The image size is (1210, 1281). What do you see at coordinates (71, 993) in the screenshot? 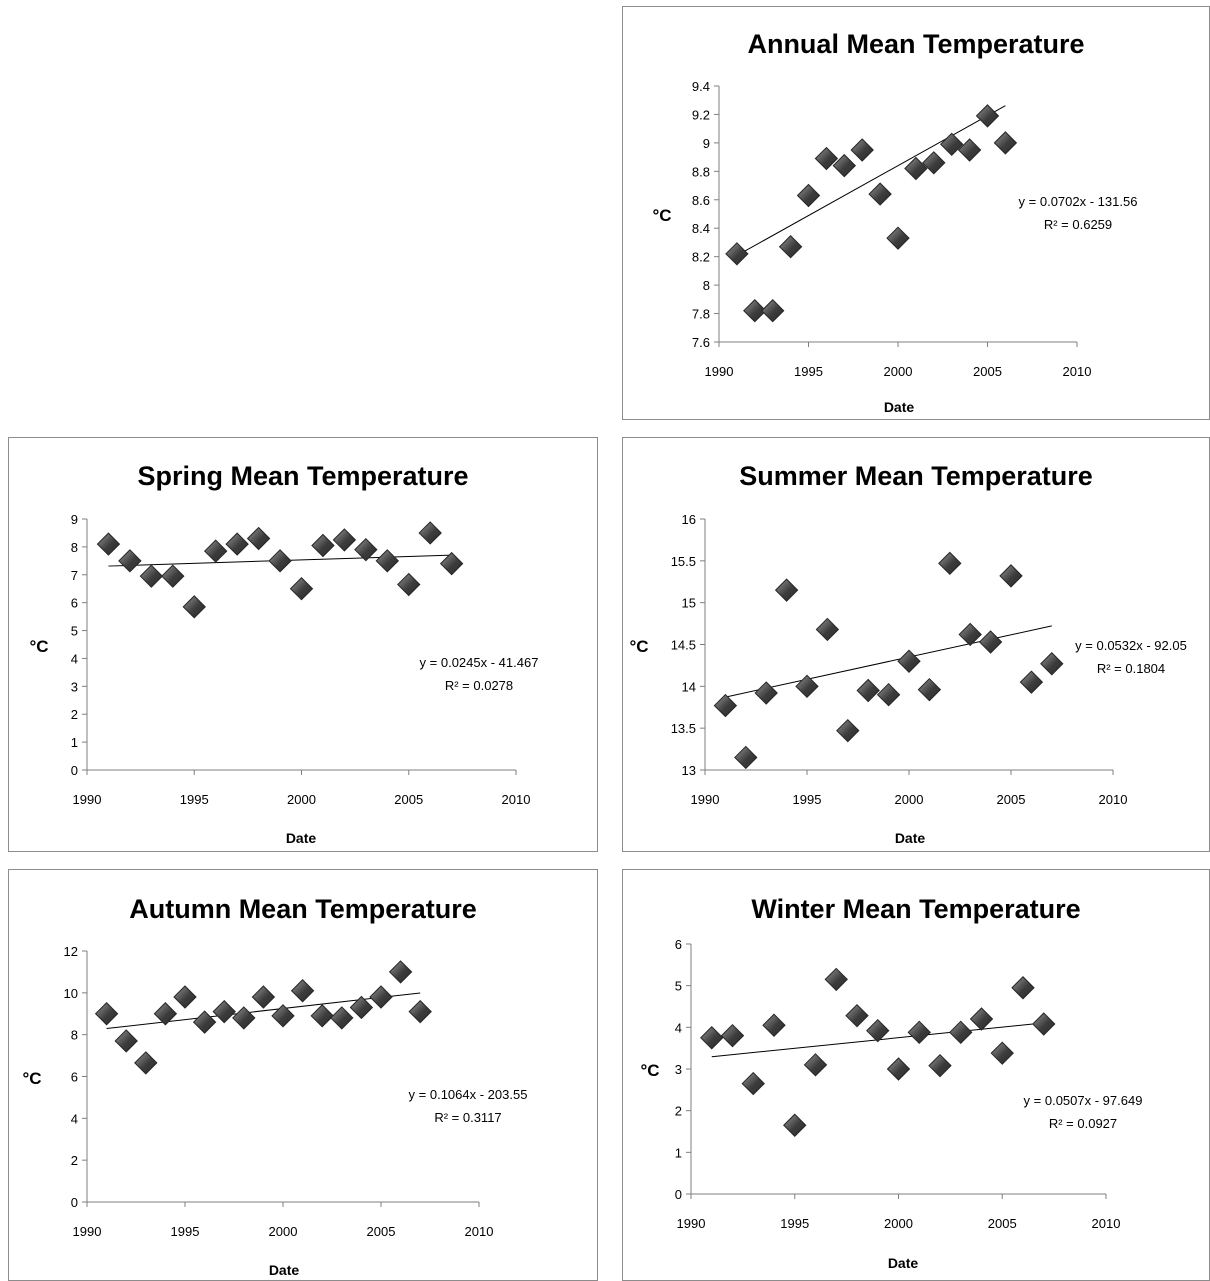
I see `y-tick-label: 10` at bounding box center [71, 993].